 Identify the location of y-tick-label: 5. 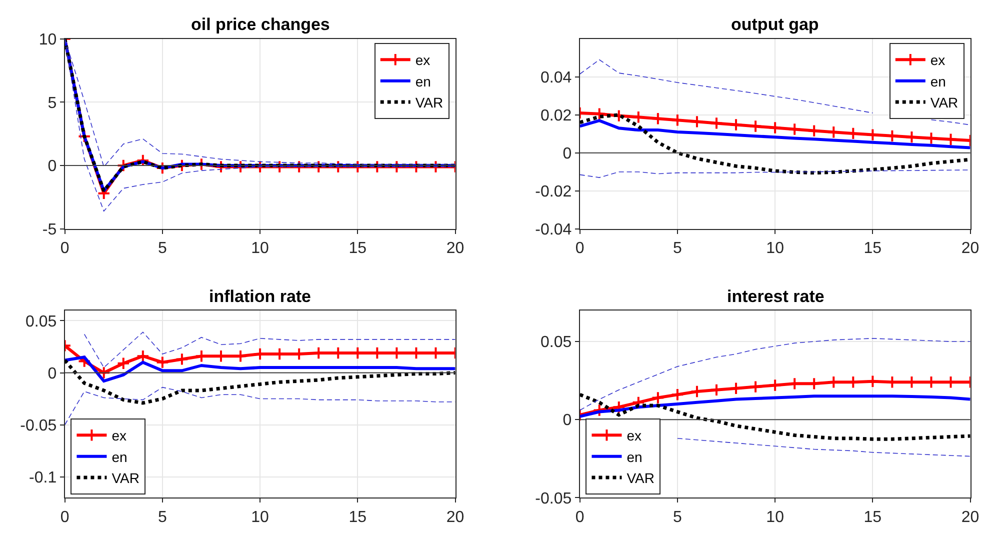
(52, 103).